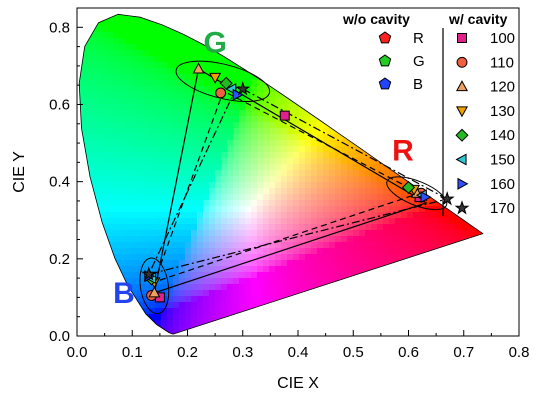 The image size is (550, 407). Describe the element at coordinates (77, 352) in the screenshot. I see `x-tick-label: 0.0` at that location.